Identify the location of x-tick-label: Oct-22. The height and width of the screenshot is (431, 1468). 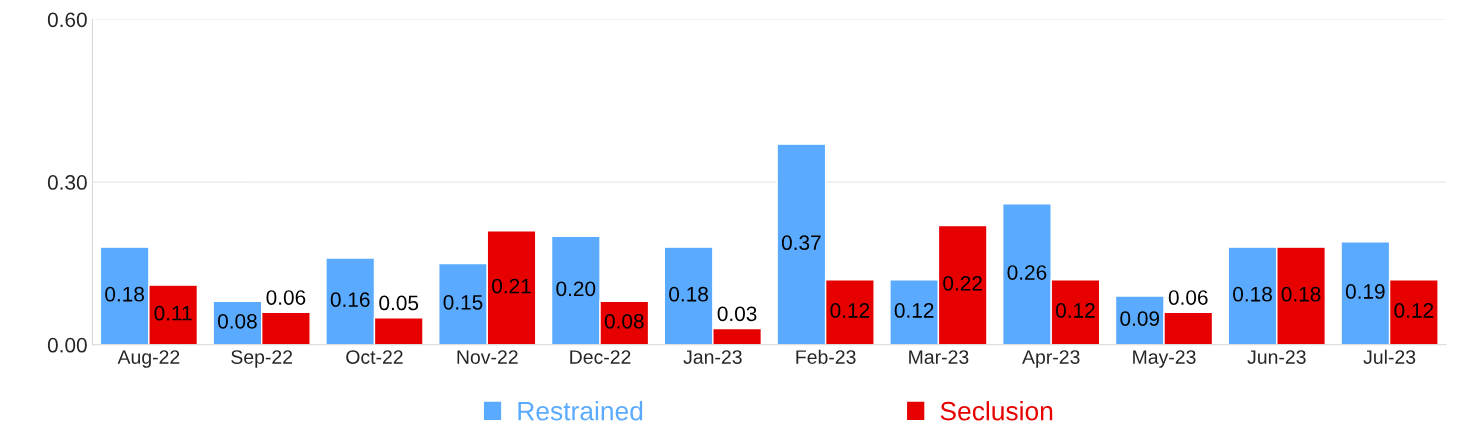
(374, 357).